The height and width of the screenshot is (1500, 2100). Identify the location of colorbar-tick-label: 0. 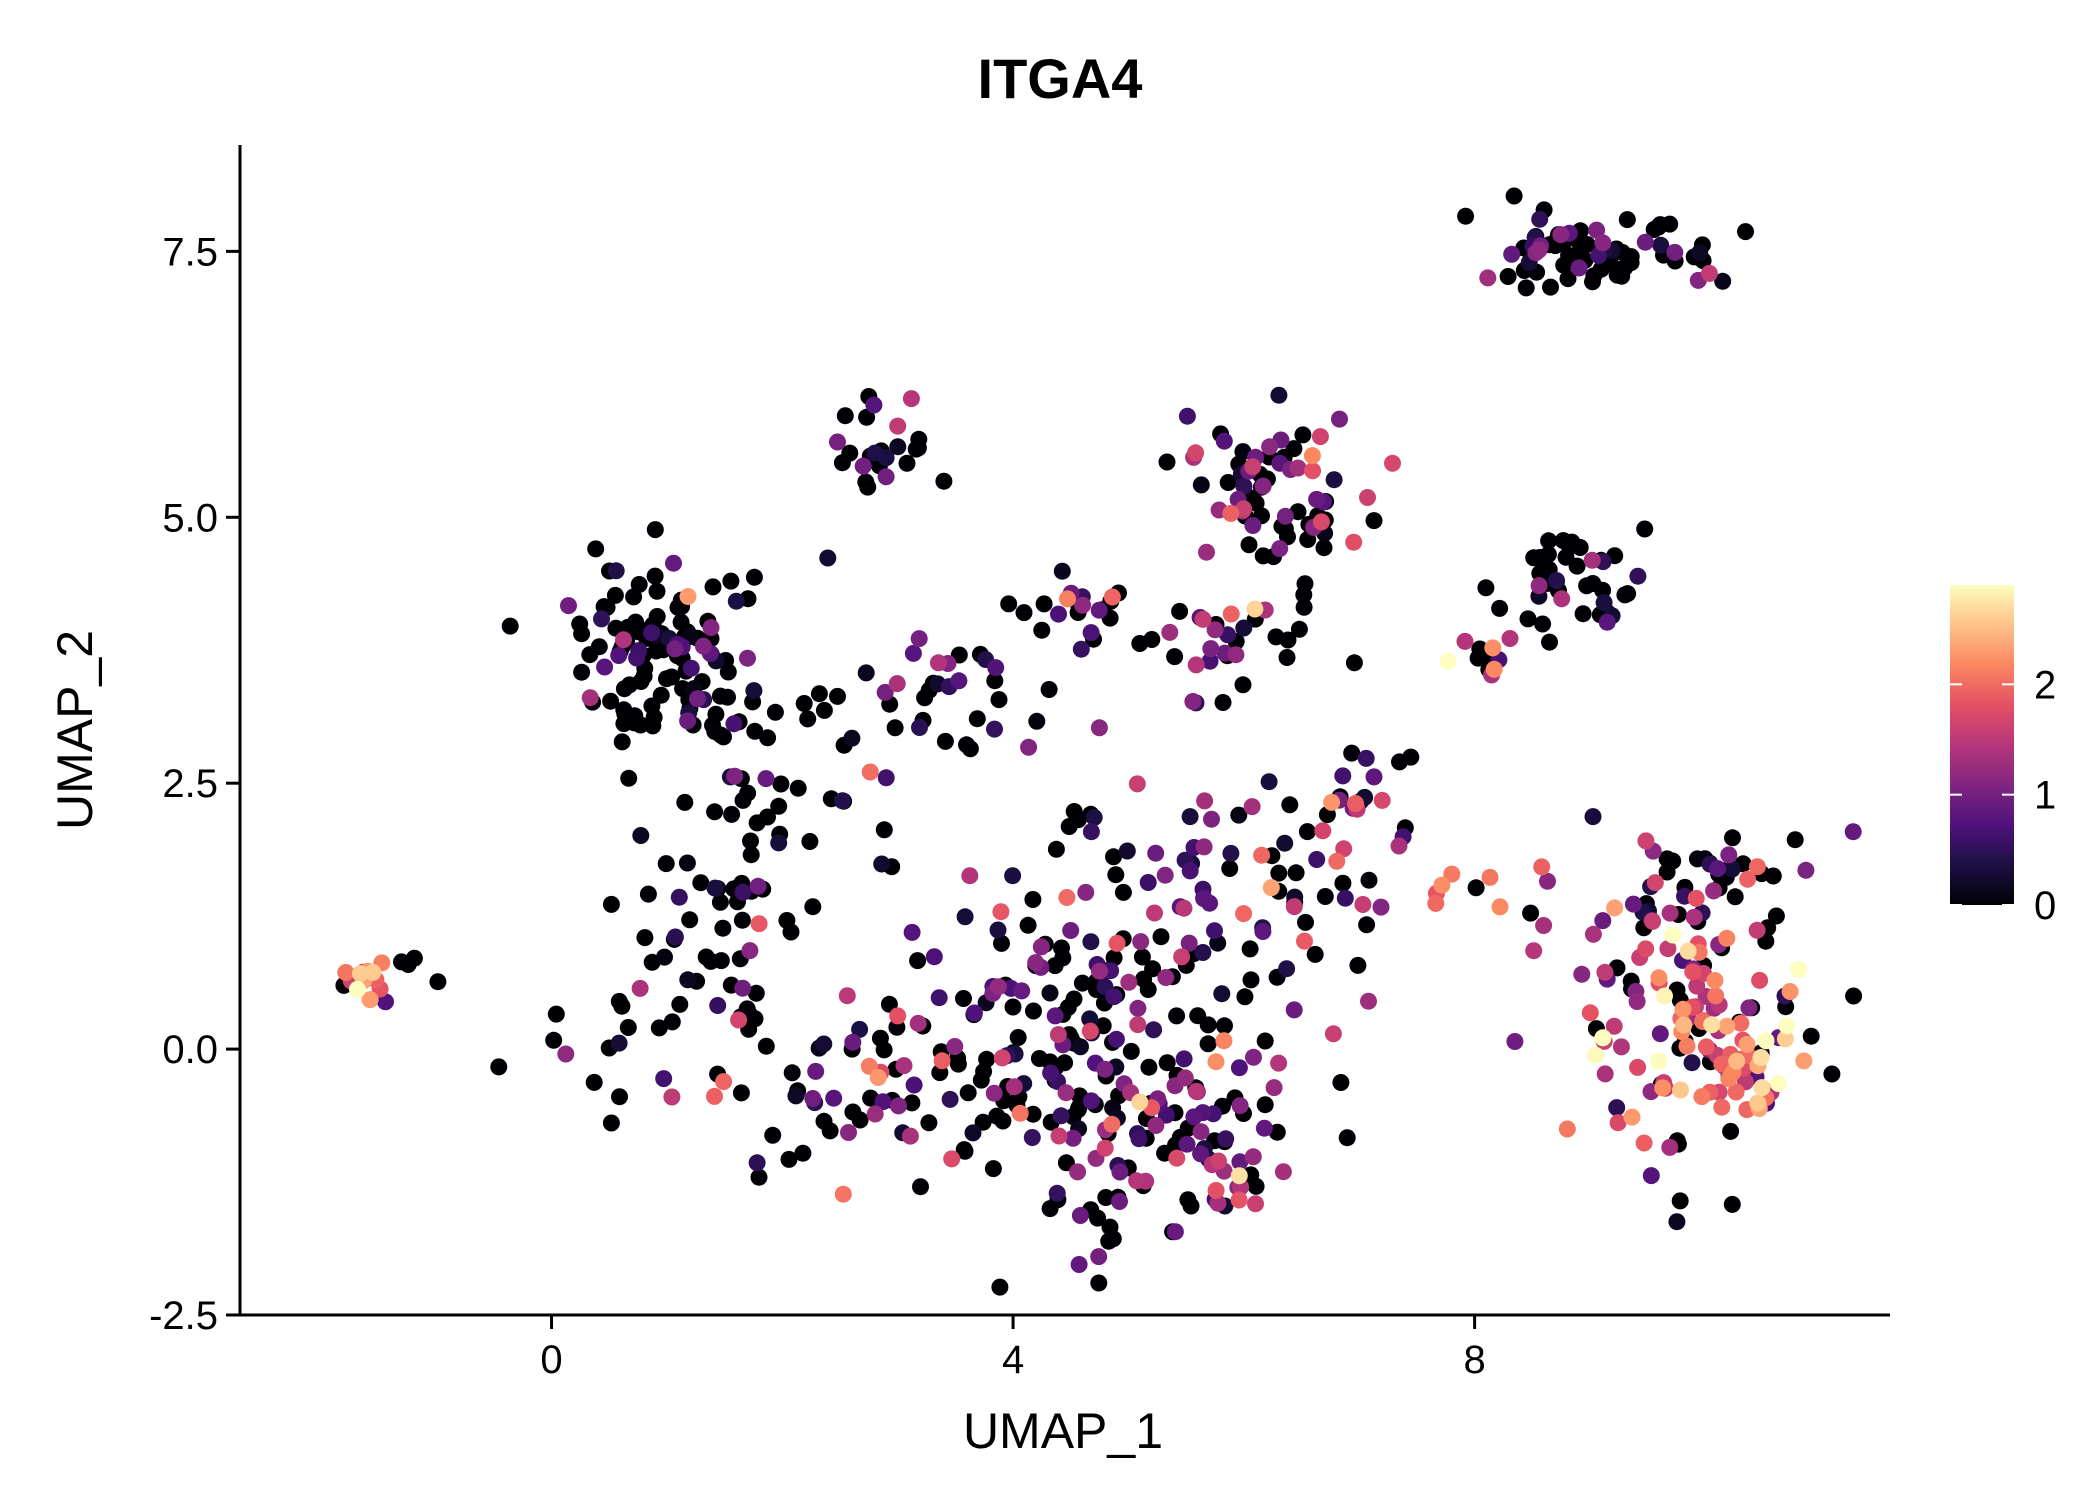
(2045, 906).